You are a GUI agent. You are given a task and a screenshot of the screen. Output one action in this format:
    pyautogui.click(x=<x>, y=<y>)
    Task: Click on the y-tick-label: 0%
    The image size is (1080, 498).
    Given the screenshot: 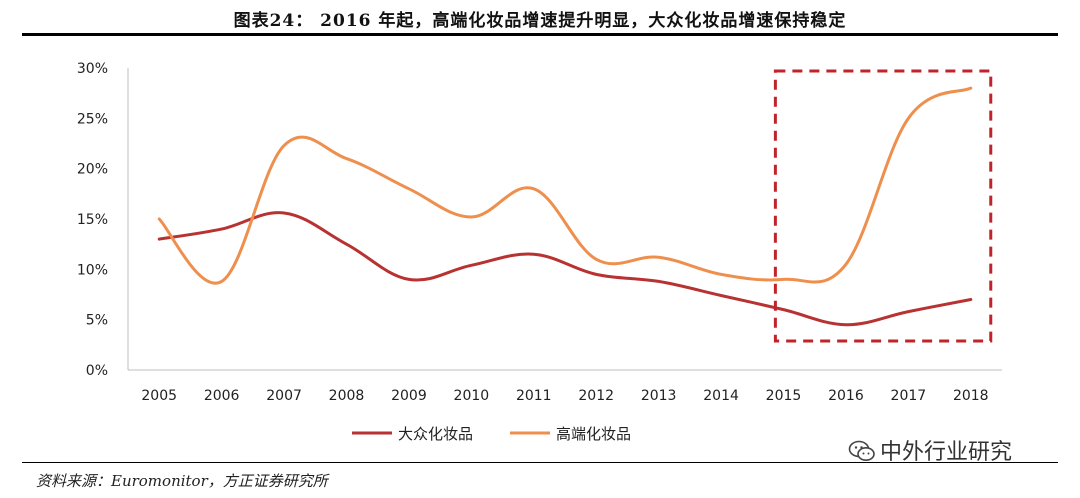 What is the action you would take?
    pyautogui.click(x=97, y=371)
    